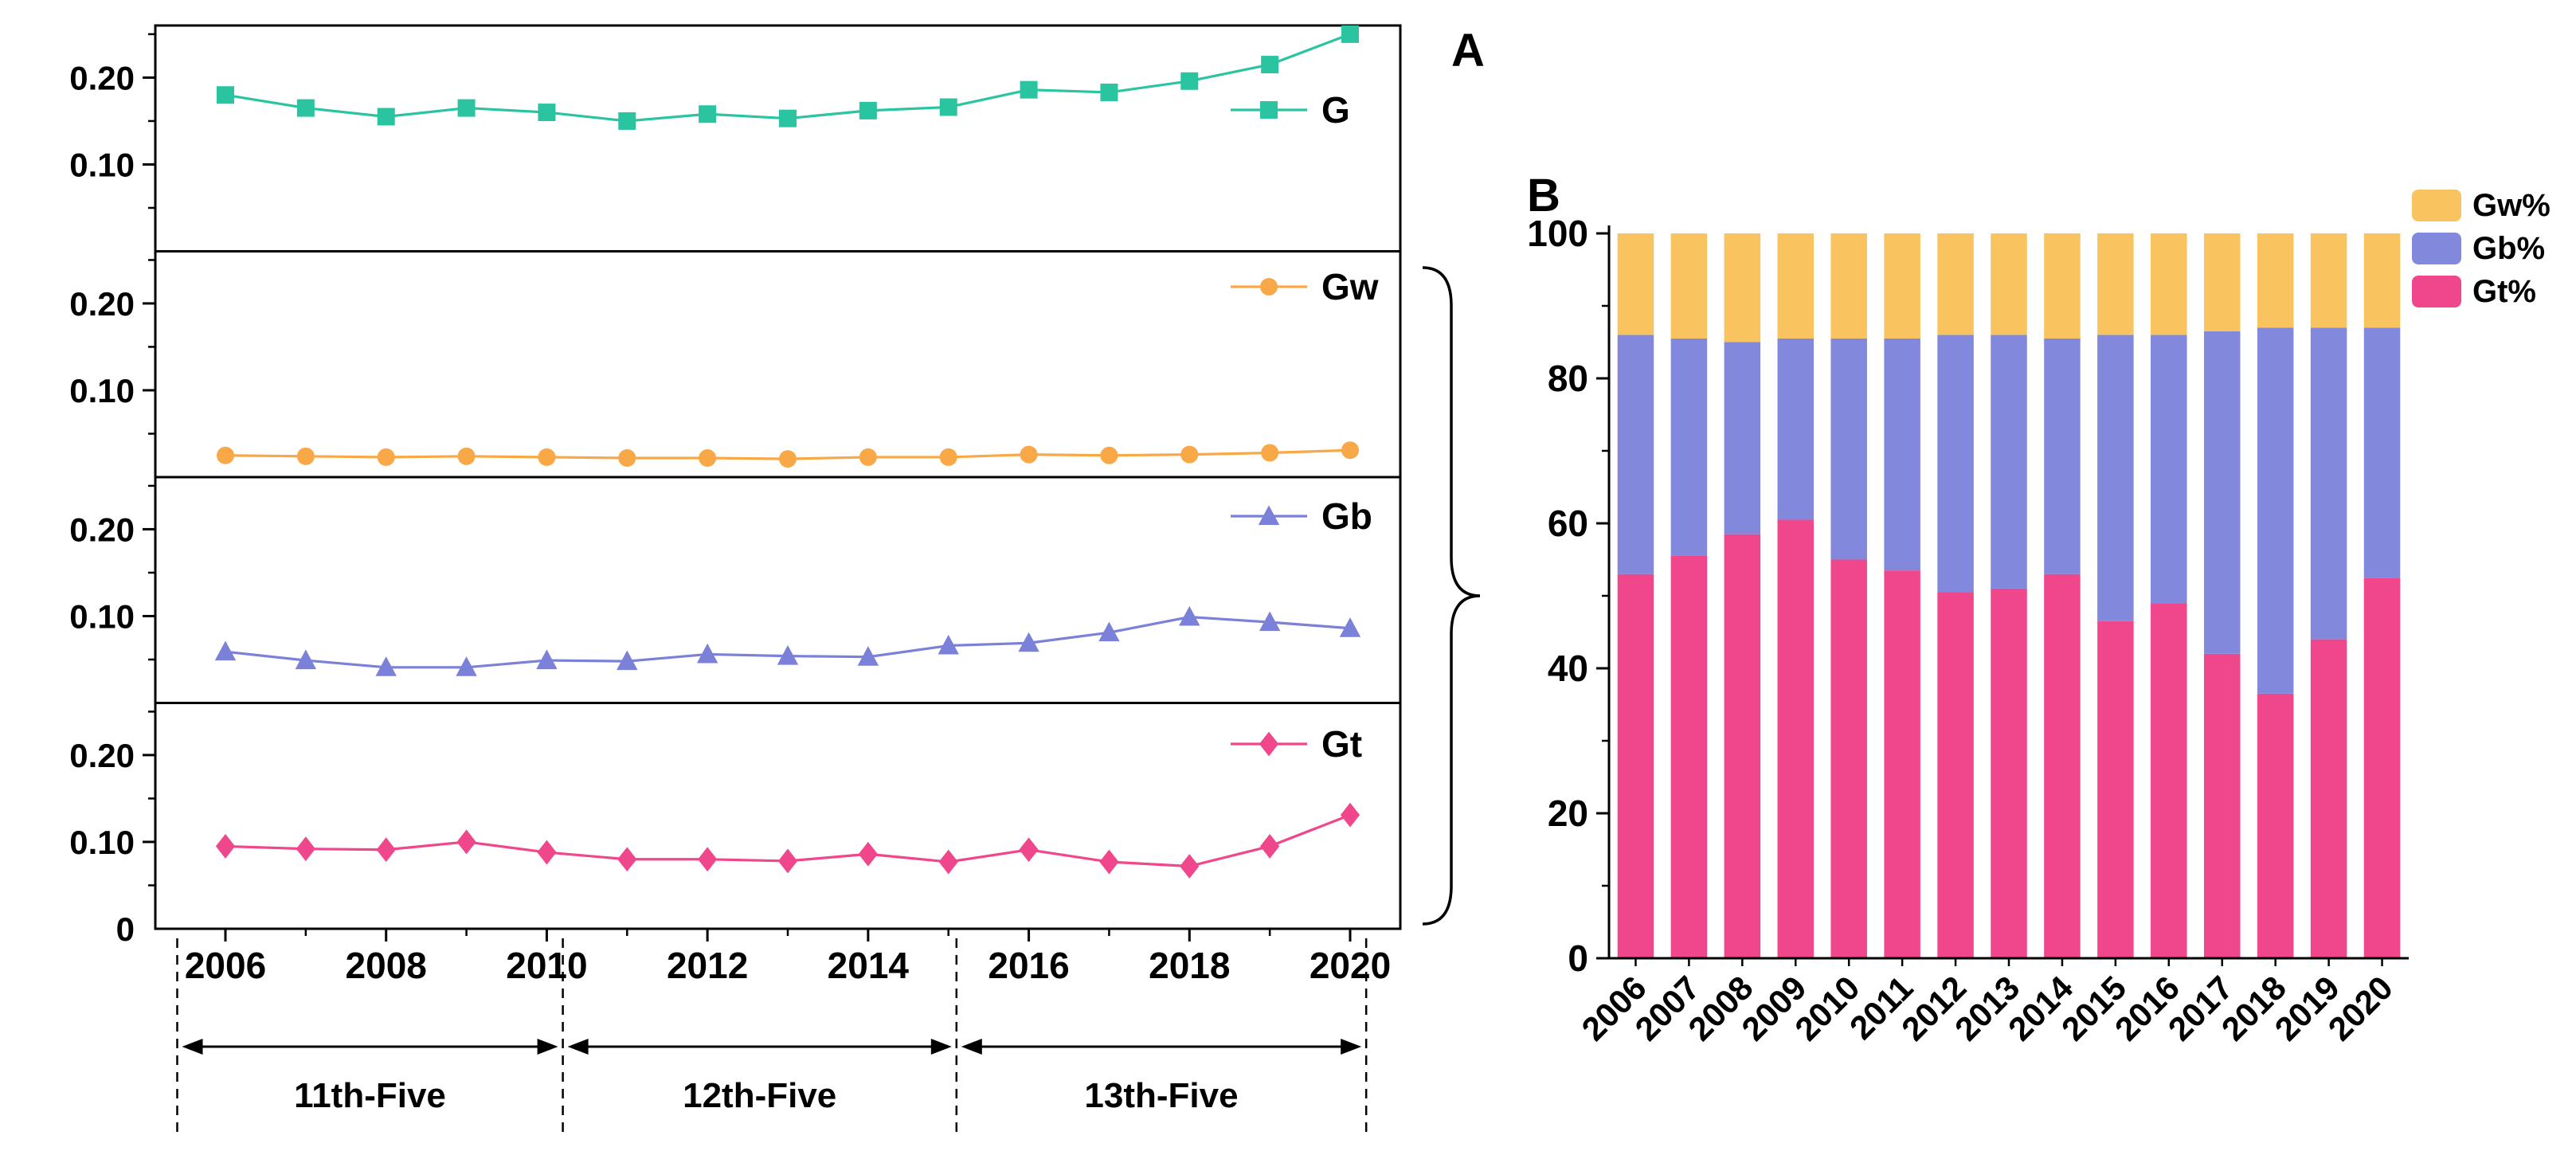 Image resolution: width=2576 pixels, height=1151 pixels. Describe the element at coordinates (2115, 284) in the screenshot. I see `bar-gw-2015` at that location.